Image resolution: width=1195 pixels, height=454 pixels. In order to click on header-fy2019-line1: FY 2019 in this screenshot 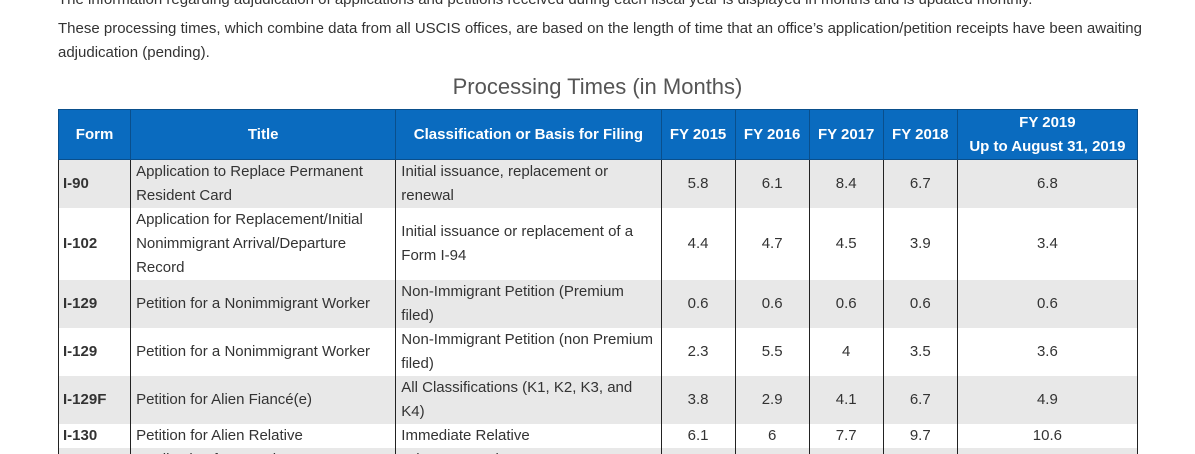, I will do `click(1047, 122)`.